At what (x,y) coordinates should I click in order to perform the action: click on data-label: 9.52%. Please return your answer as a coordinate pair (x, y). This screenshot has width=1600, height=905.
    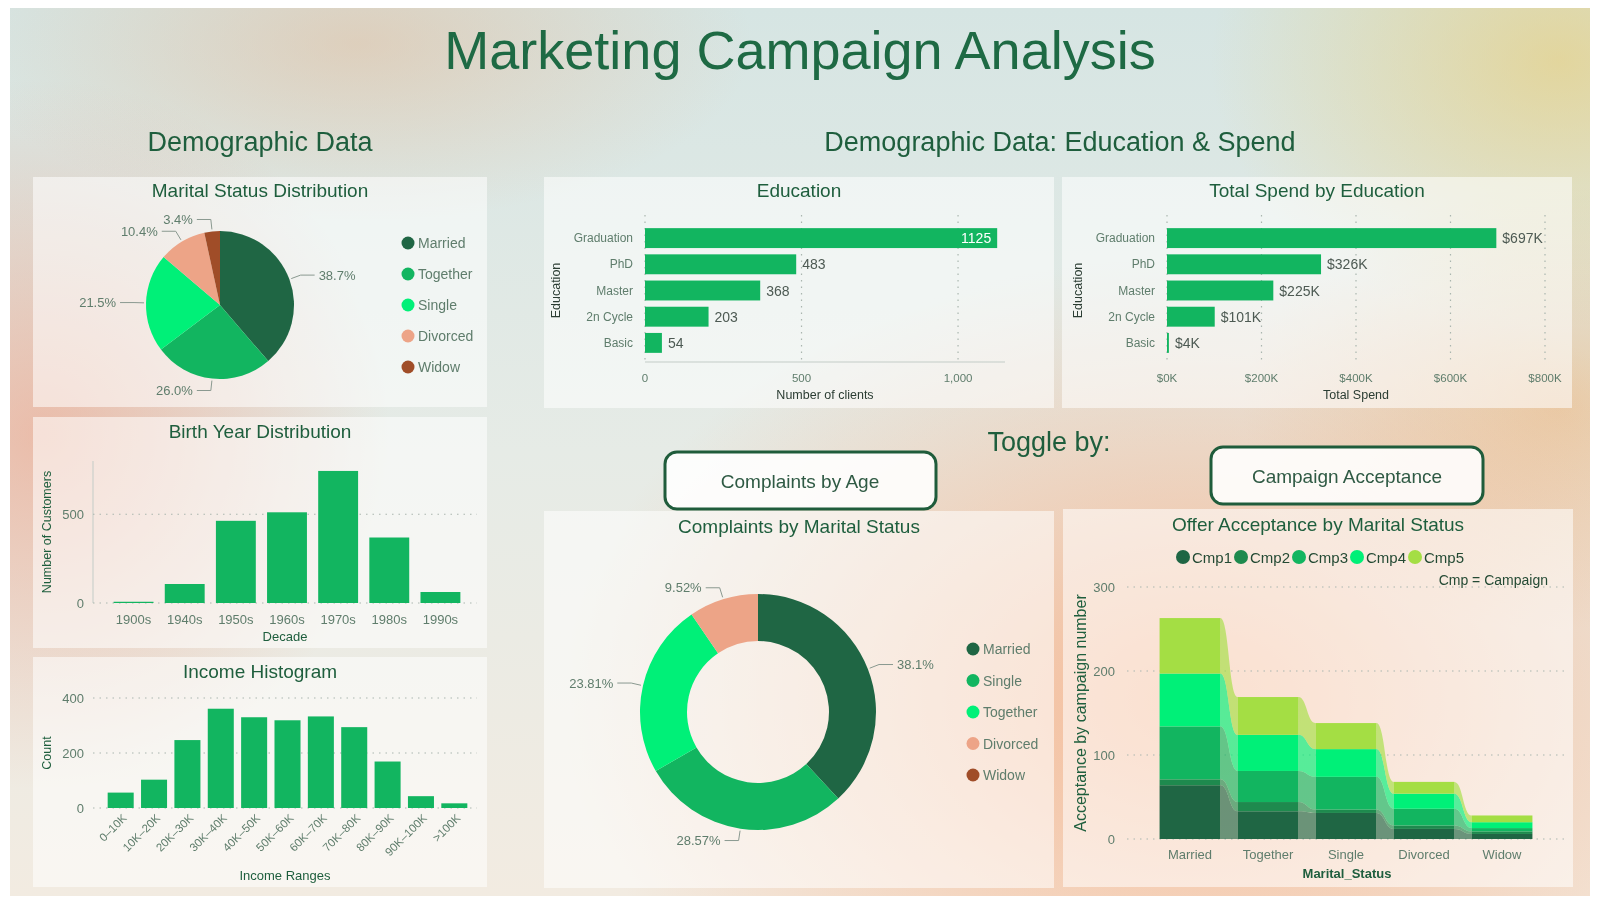
    Looking at the image, I should click on (683, 588).